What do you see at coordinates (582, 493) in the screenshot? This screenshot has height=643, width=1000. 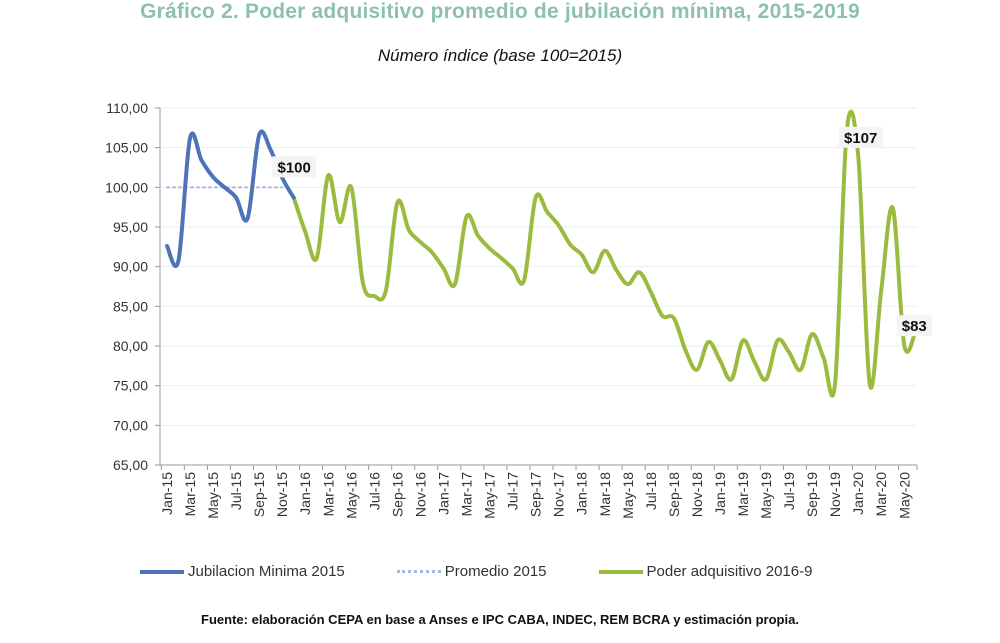 I see `x-tick-label: Jan-18` at bounding box center [582, 493].